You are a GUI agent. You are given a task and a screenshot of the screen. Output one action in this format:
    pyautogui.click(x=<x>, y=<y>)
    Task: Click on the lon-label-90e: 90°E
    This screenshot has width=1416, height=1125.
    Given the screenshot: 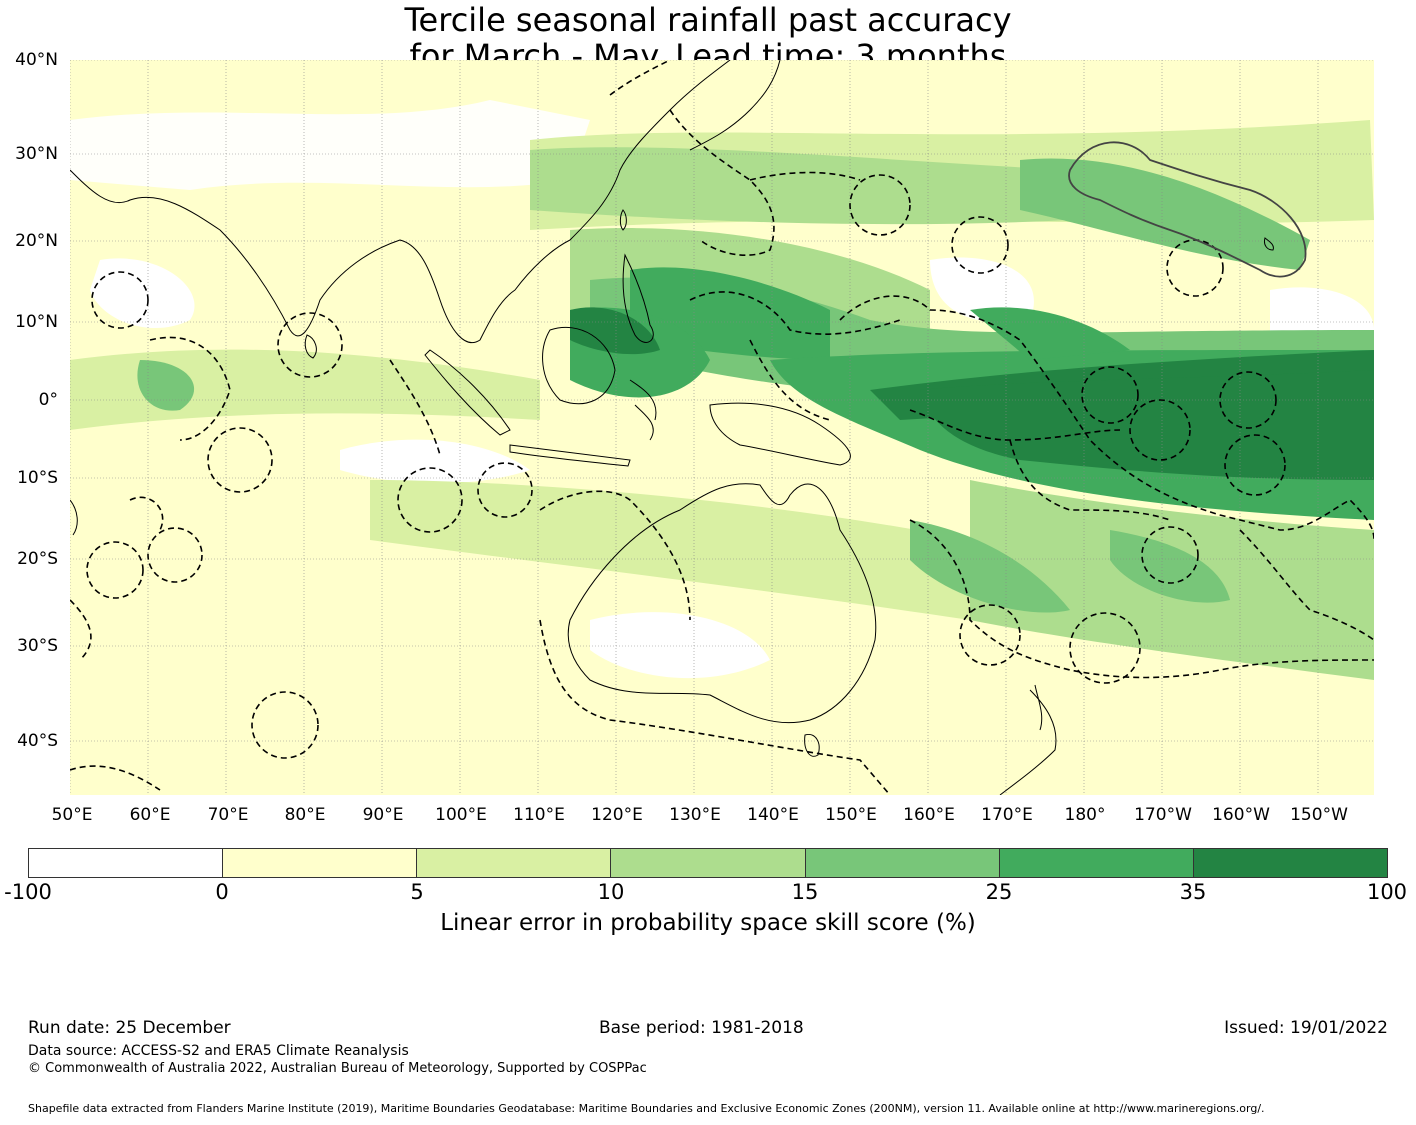 What is the action you would take?
    pyautogui.click(x=383, y=815)
    